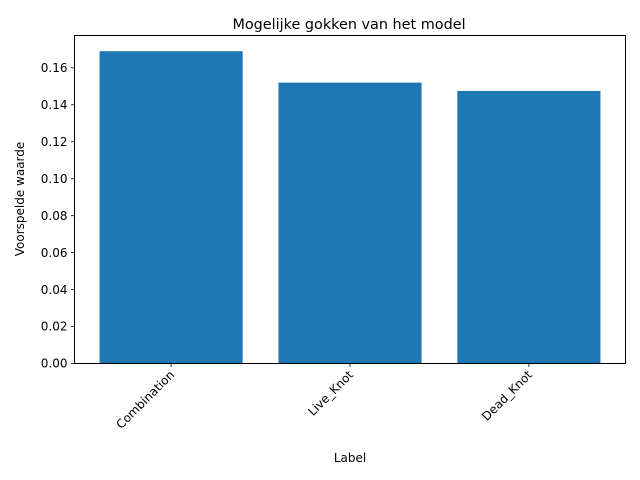 The width and height of the screenshot is (640, 480). Describe the element at coordinates (350, 458) in the screenshot. I see `x-axis-title: Label` at that location.